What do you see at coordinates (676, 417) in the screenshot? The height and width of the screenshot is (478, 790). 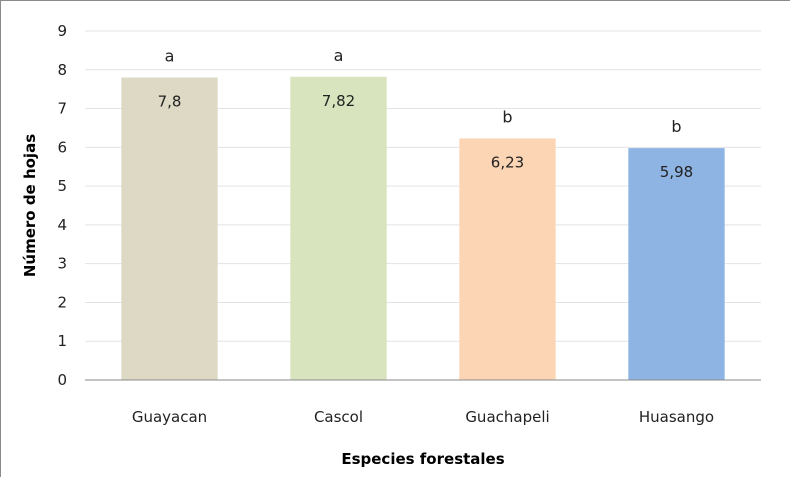 I see `x-category-label: Huasango` at bounding box center [676, 417].